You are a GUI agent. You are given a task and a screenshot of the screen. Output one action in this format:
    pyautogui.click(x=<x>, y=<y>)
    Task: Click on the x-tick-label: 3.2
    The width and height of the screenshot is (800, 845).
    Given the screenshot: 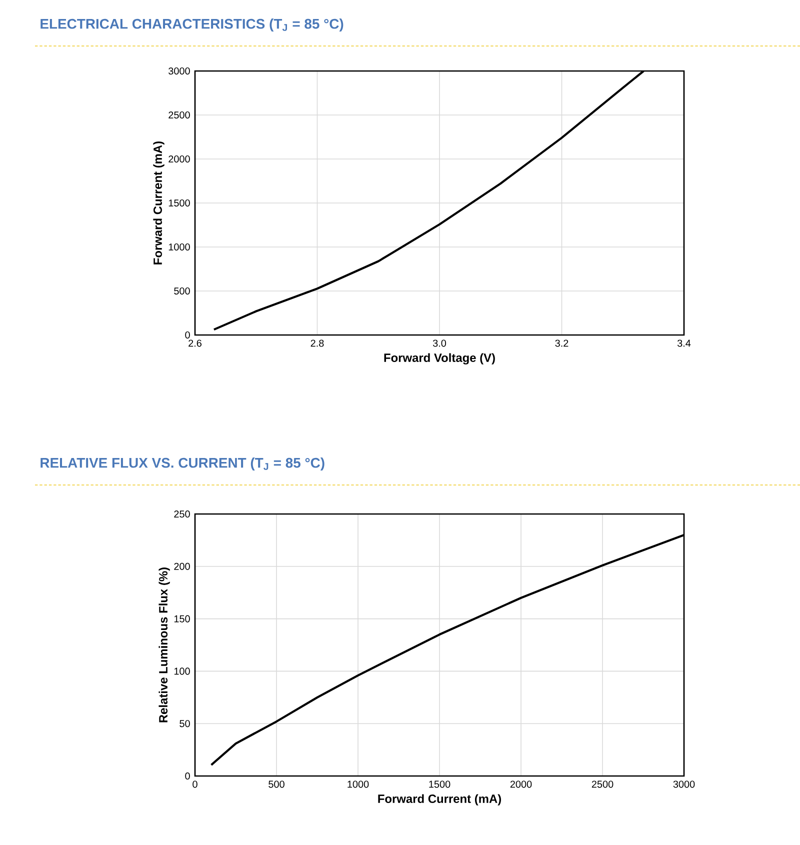 What is the action you would take?
    pyautogui.click(x=561, y=343)
    